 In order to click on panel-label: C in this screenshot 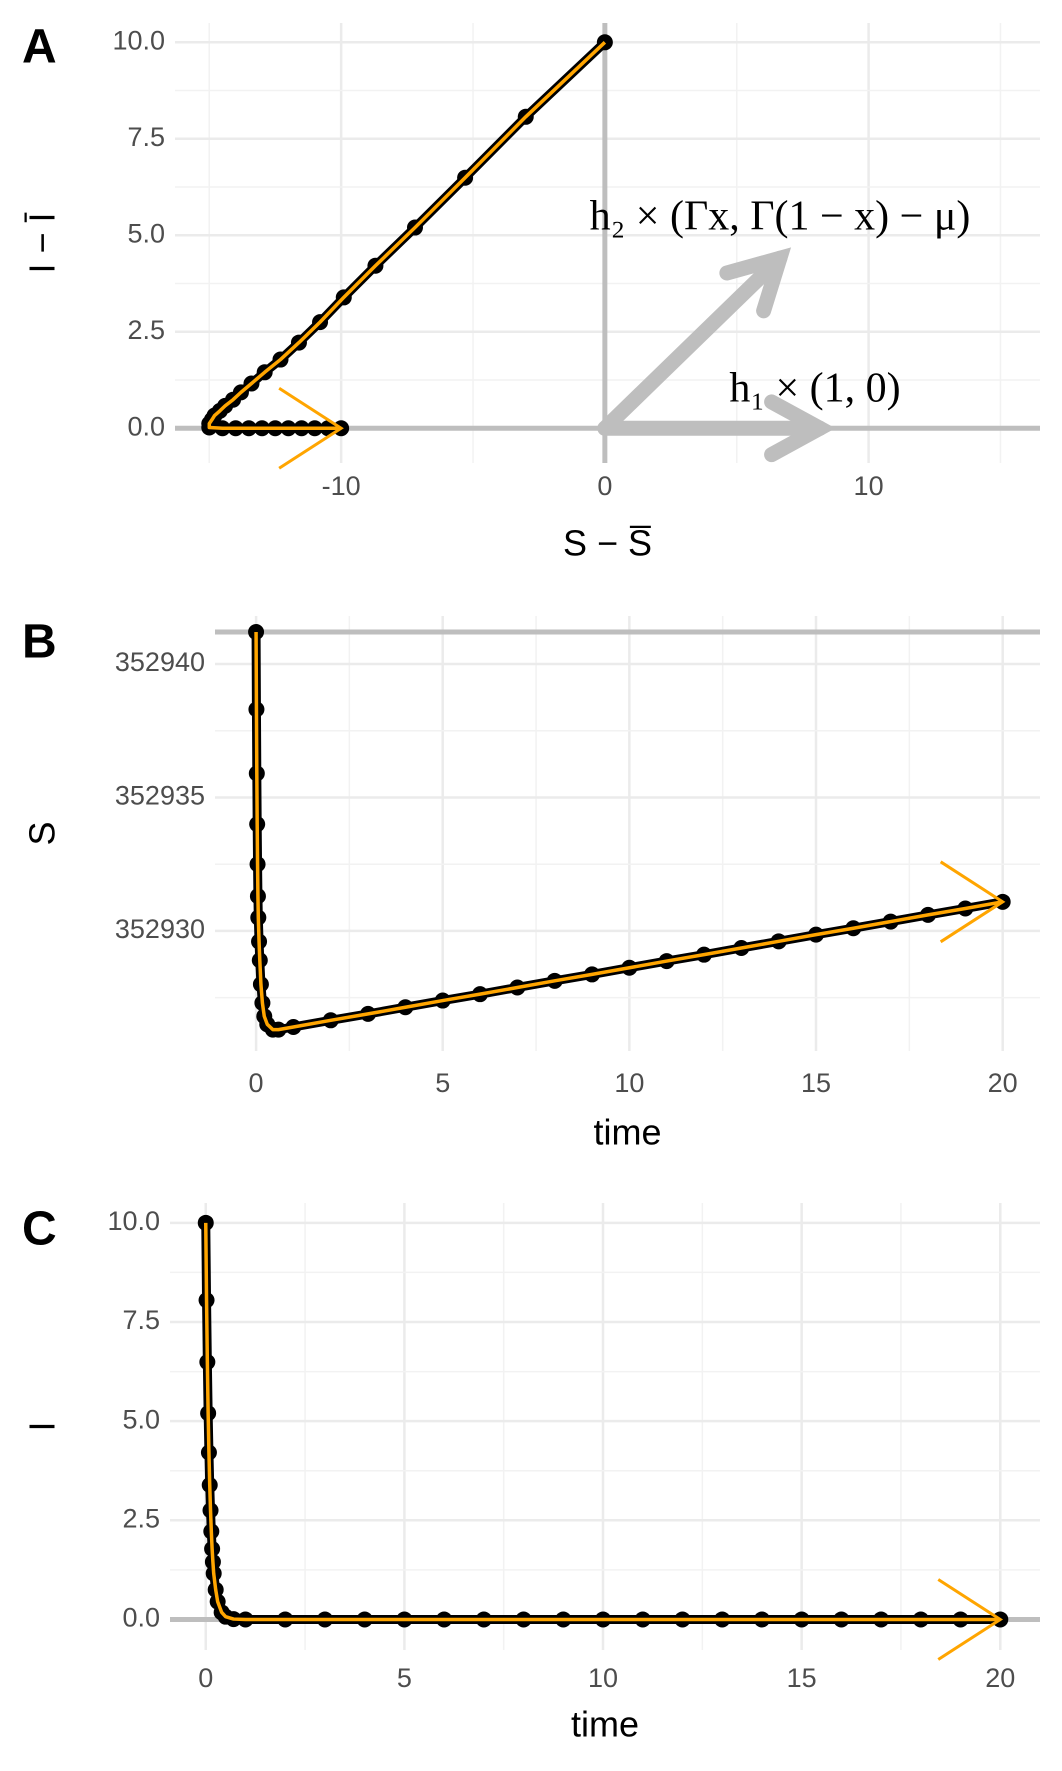, I will do `click(39, 1229)`.